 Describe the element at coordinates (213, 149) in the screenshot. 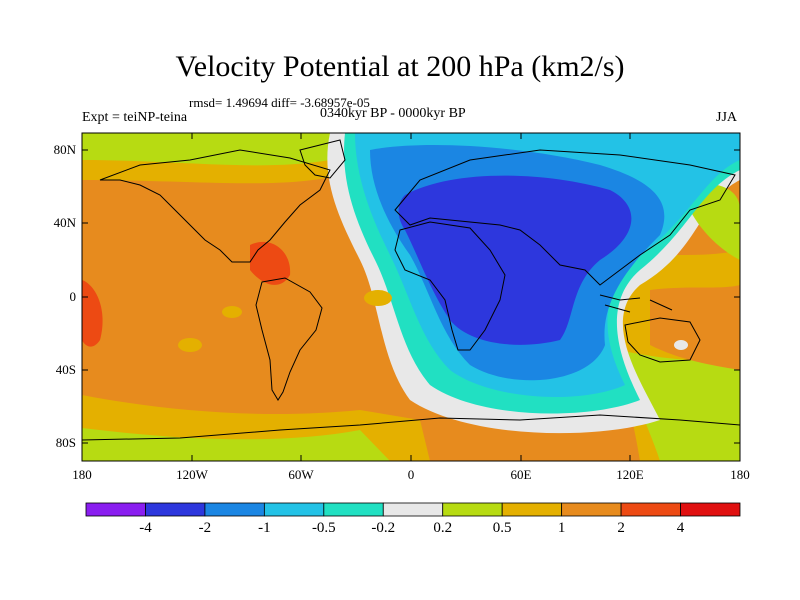

I see `contour-lime-north` at that location.